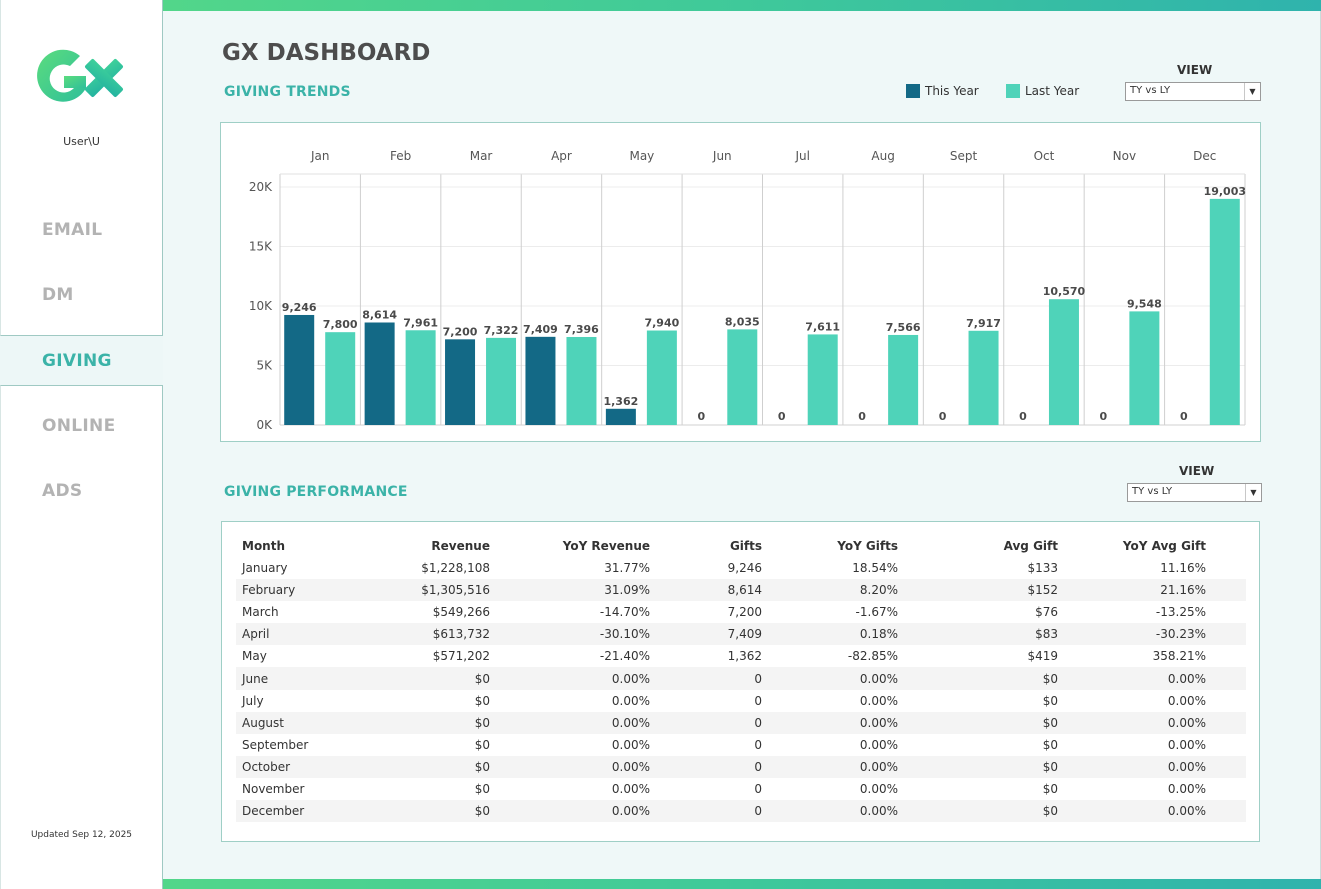 The width and height of the screenshot is (1321, 889). What do you see at coordinates (460, 331) in the screenshot?
I see `data-label: 7,200` at bounding box center [460, 331].